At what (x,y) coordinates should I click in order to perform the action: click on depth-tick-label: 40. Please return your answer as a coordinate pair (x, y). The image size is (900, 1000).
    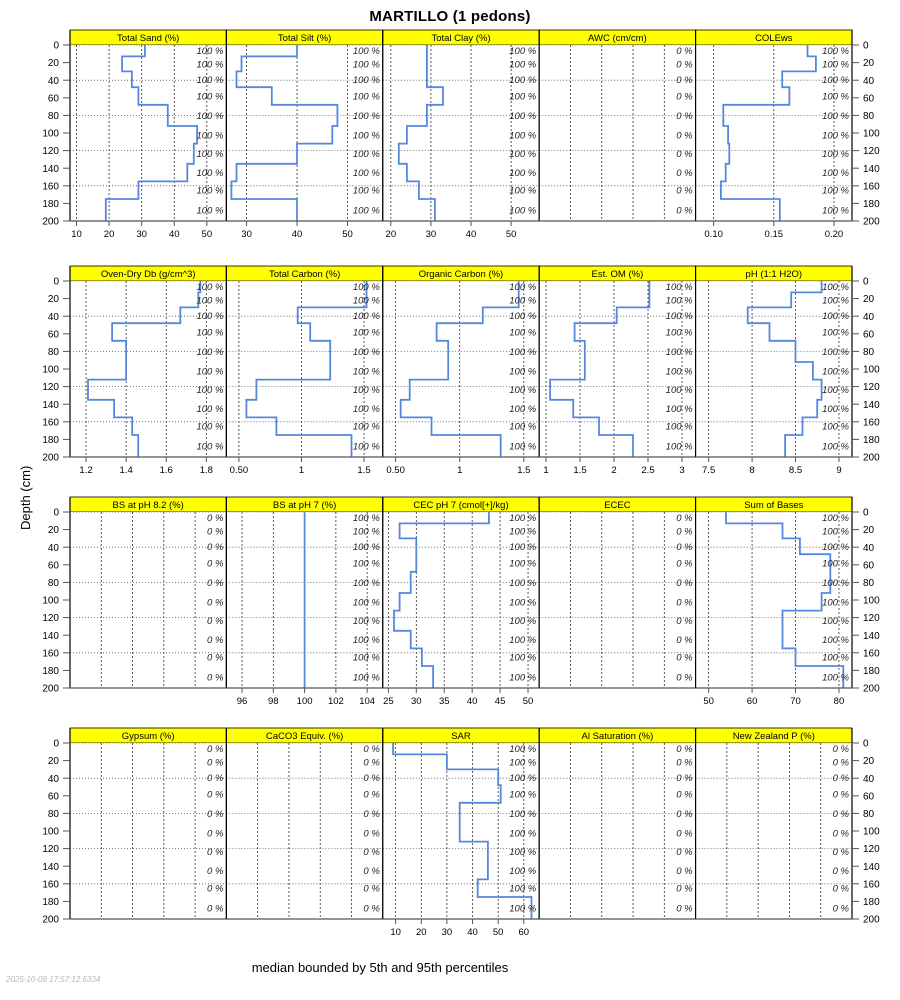
    Looking at the image, I should click on (54, 779).